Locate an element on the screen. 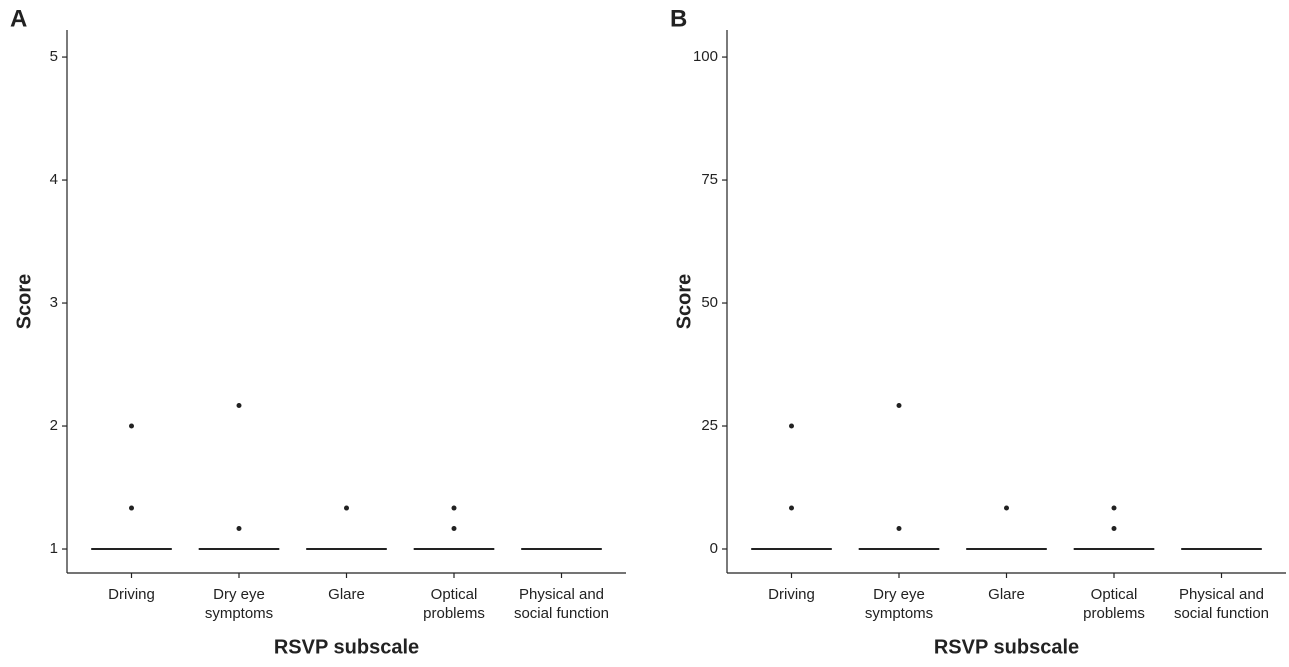 This screenshot has height=667, width=1289. y-tick-label: 100 is located at coordinates (705, 56).